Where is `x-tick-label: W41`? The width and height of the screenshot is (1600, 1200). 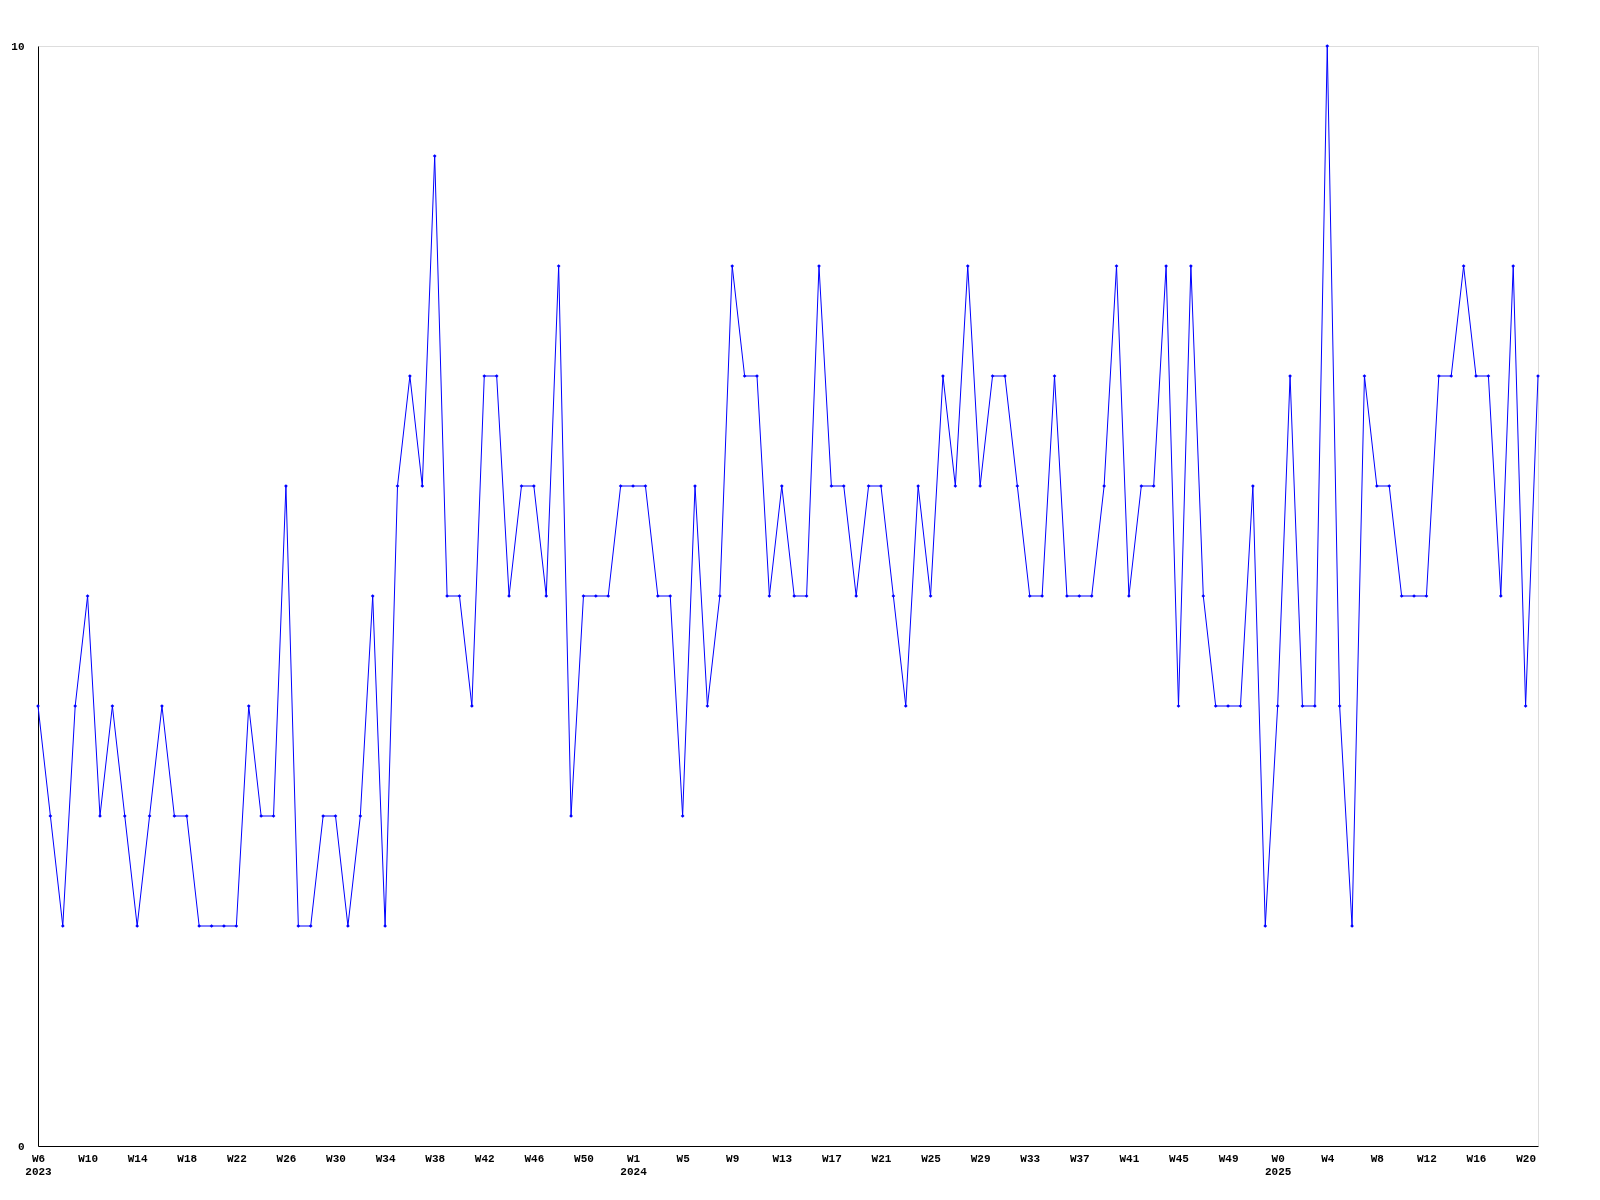 x-tick-label: W41 is located at coordinates (1129, 1158).